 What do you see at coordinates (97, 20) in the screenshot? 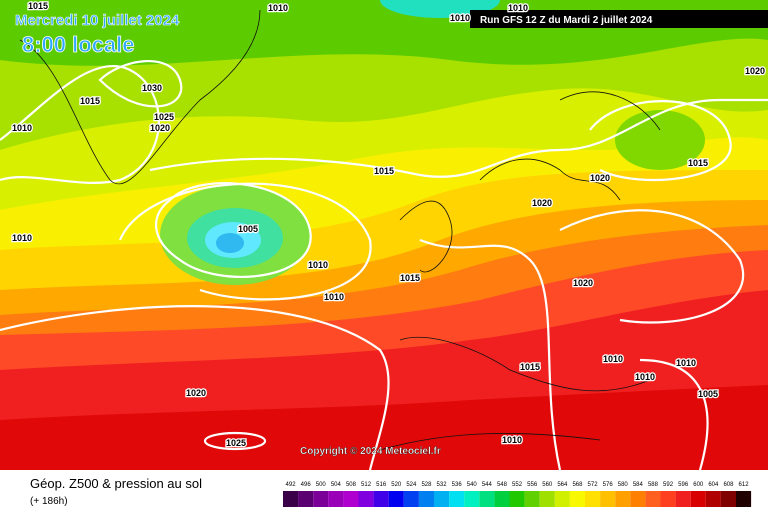
I see `forecast-date: Mercredi 10 juillet 2024` at bounding box center [97, 20].